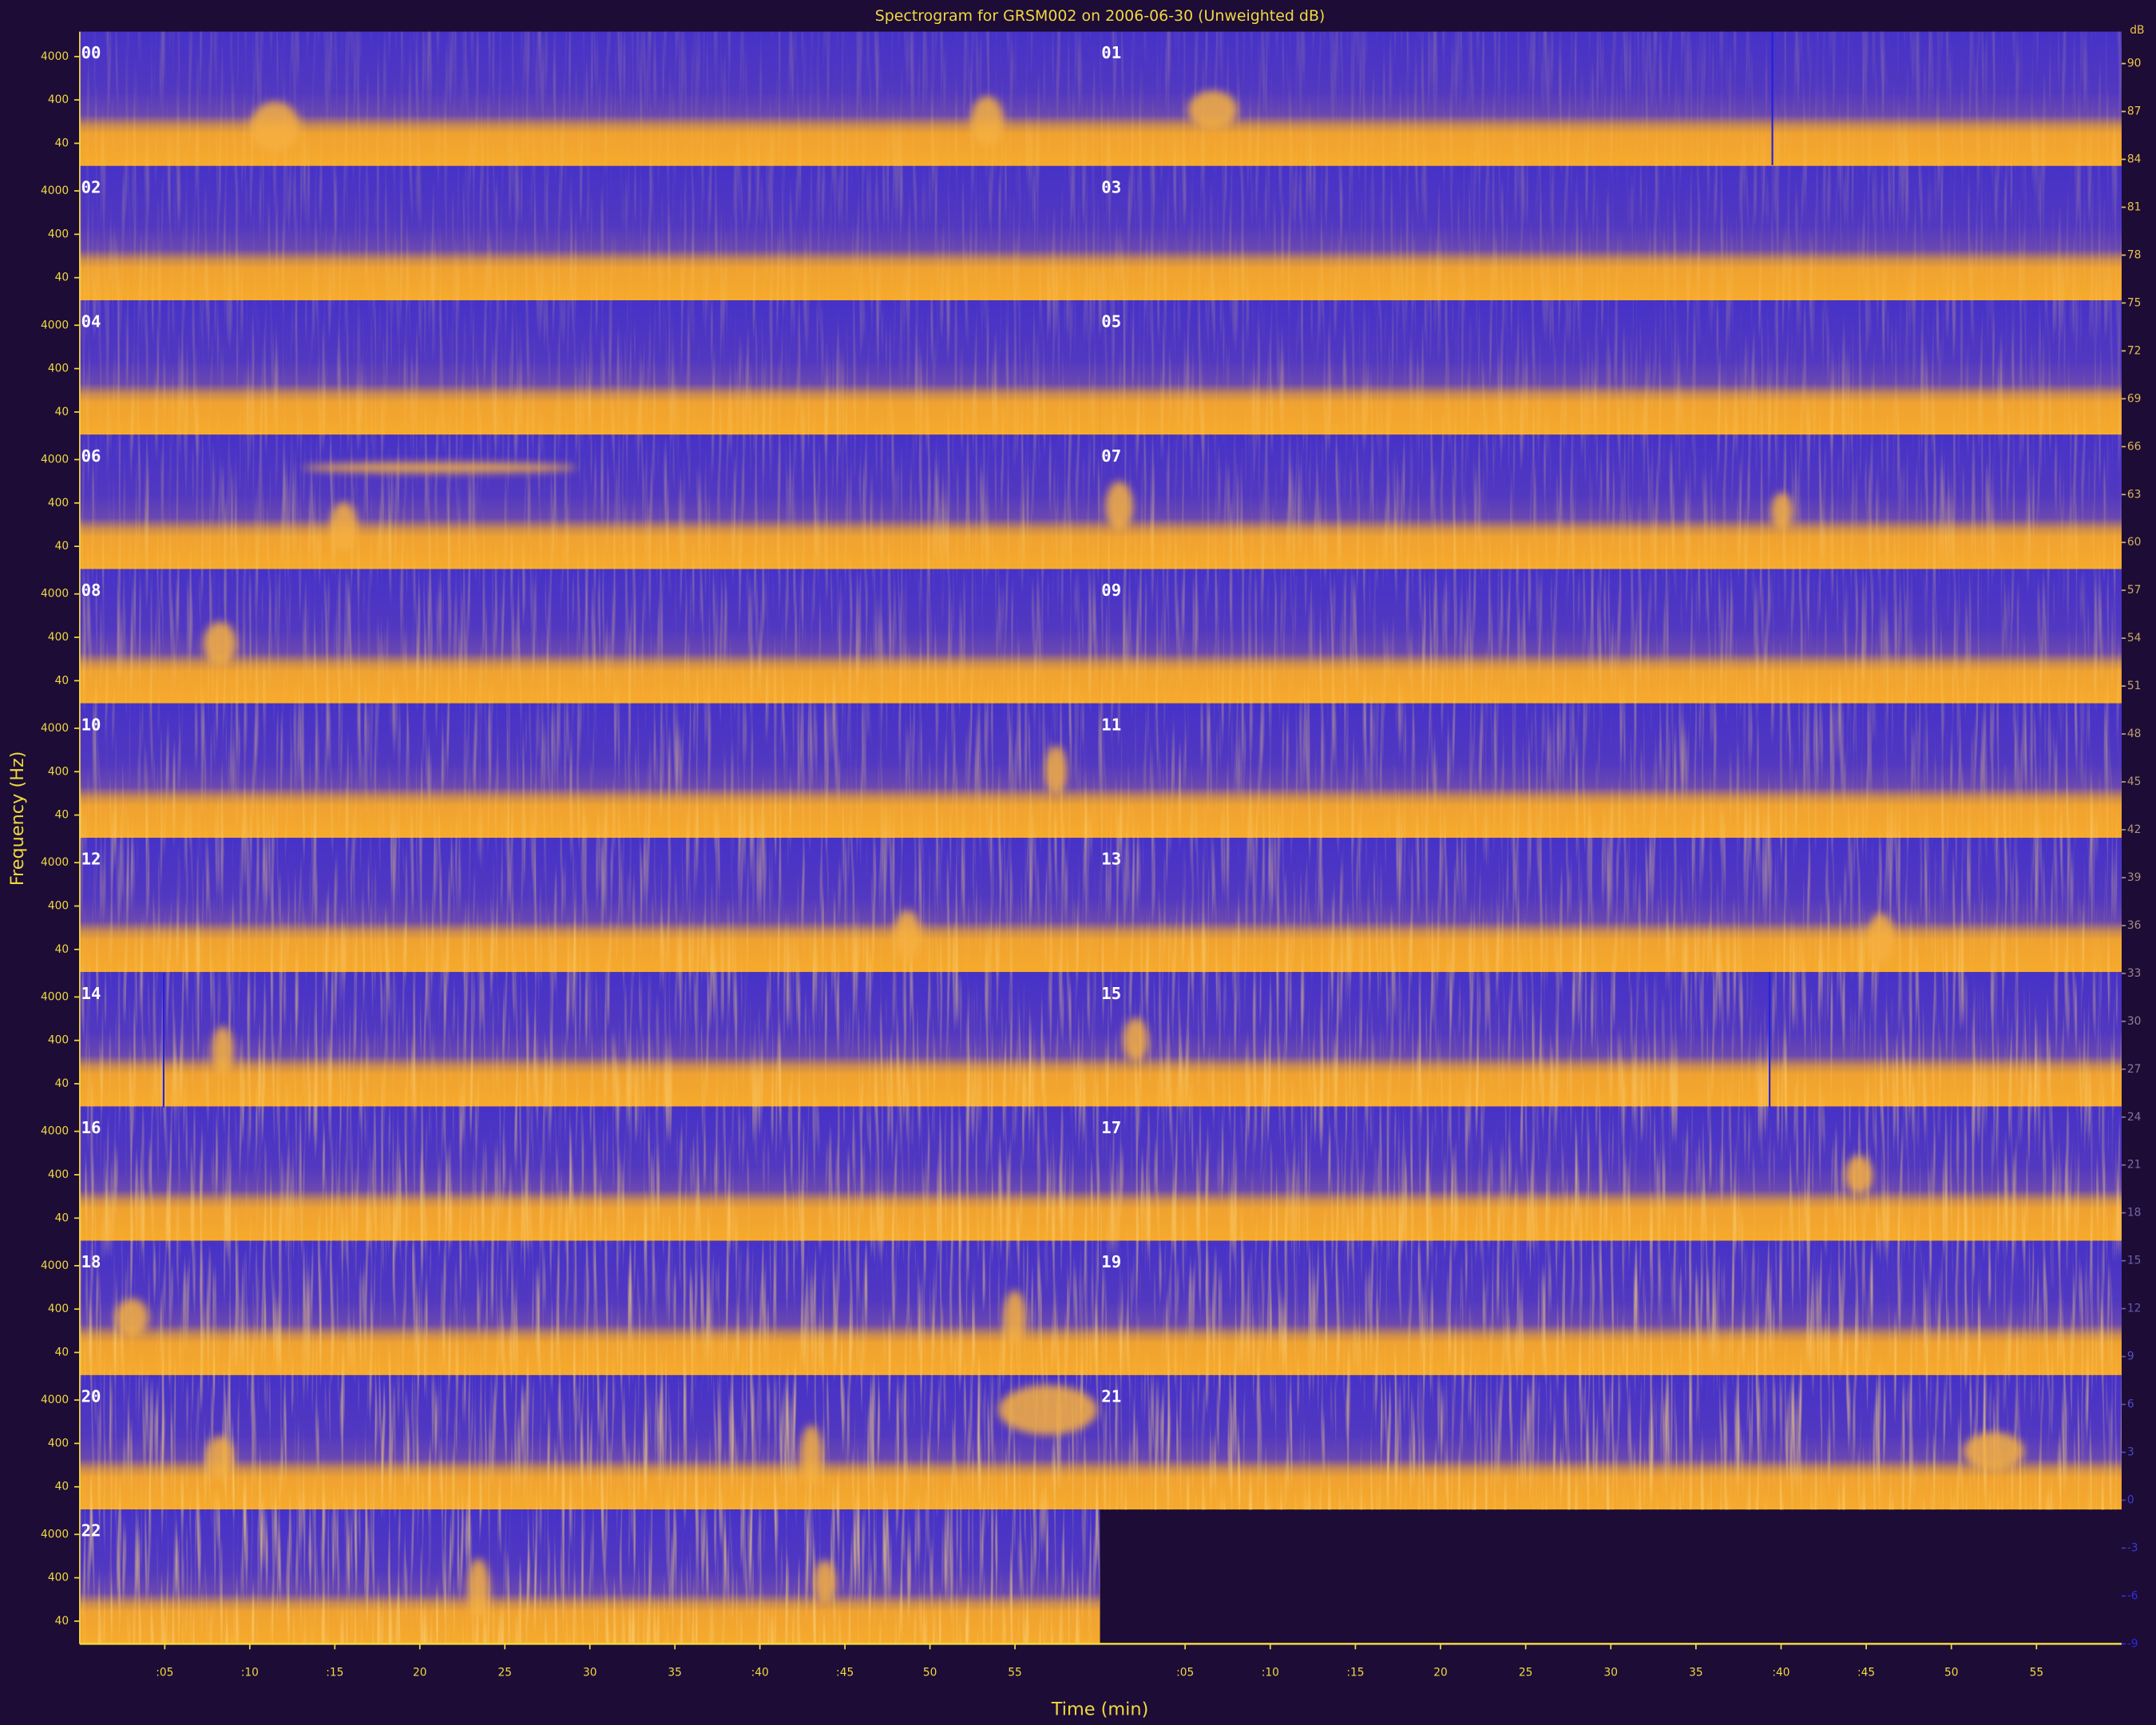  I want to click on colorbar-tick-label: 0, so click(2130, 1500).